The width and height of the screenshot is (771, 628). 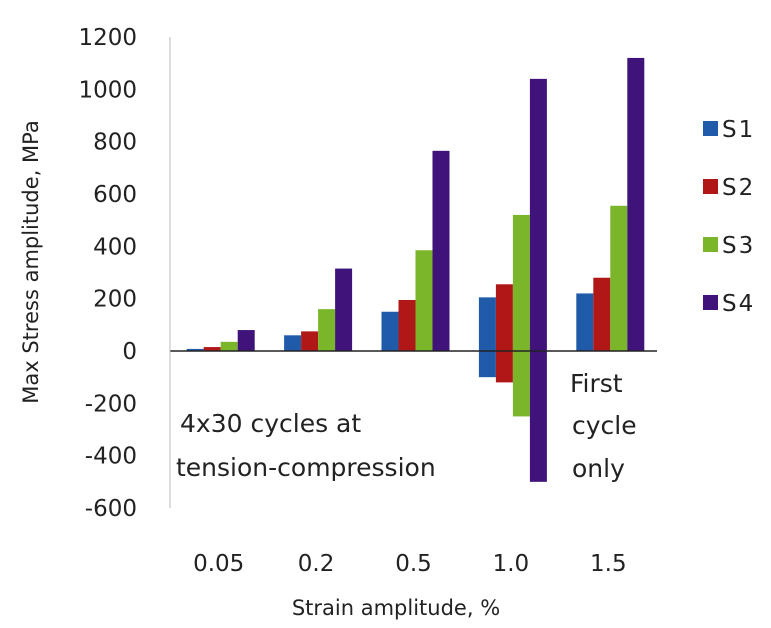 I want to click on legend-label-S4: S4, so click(x=738, y=304).